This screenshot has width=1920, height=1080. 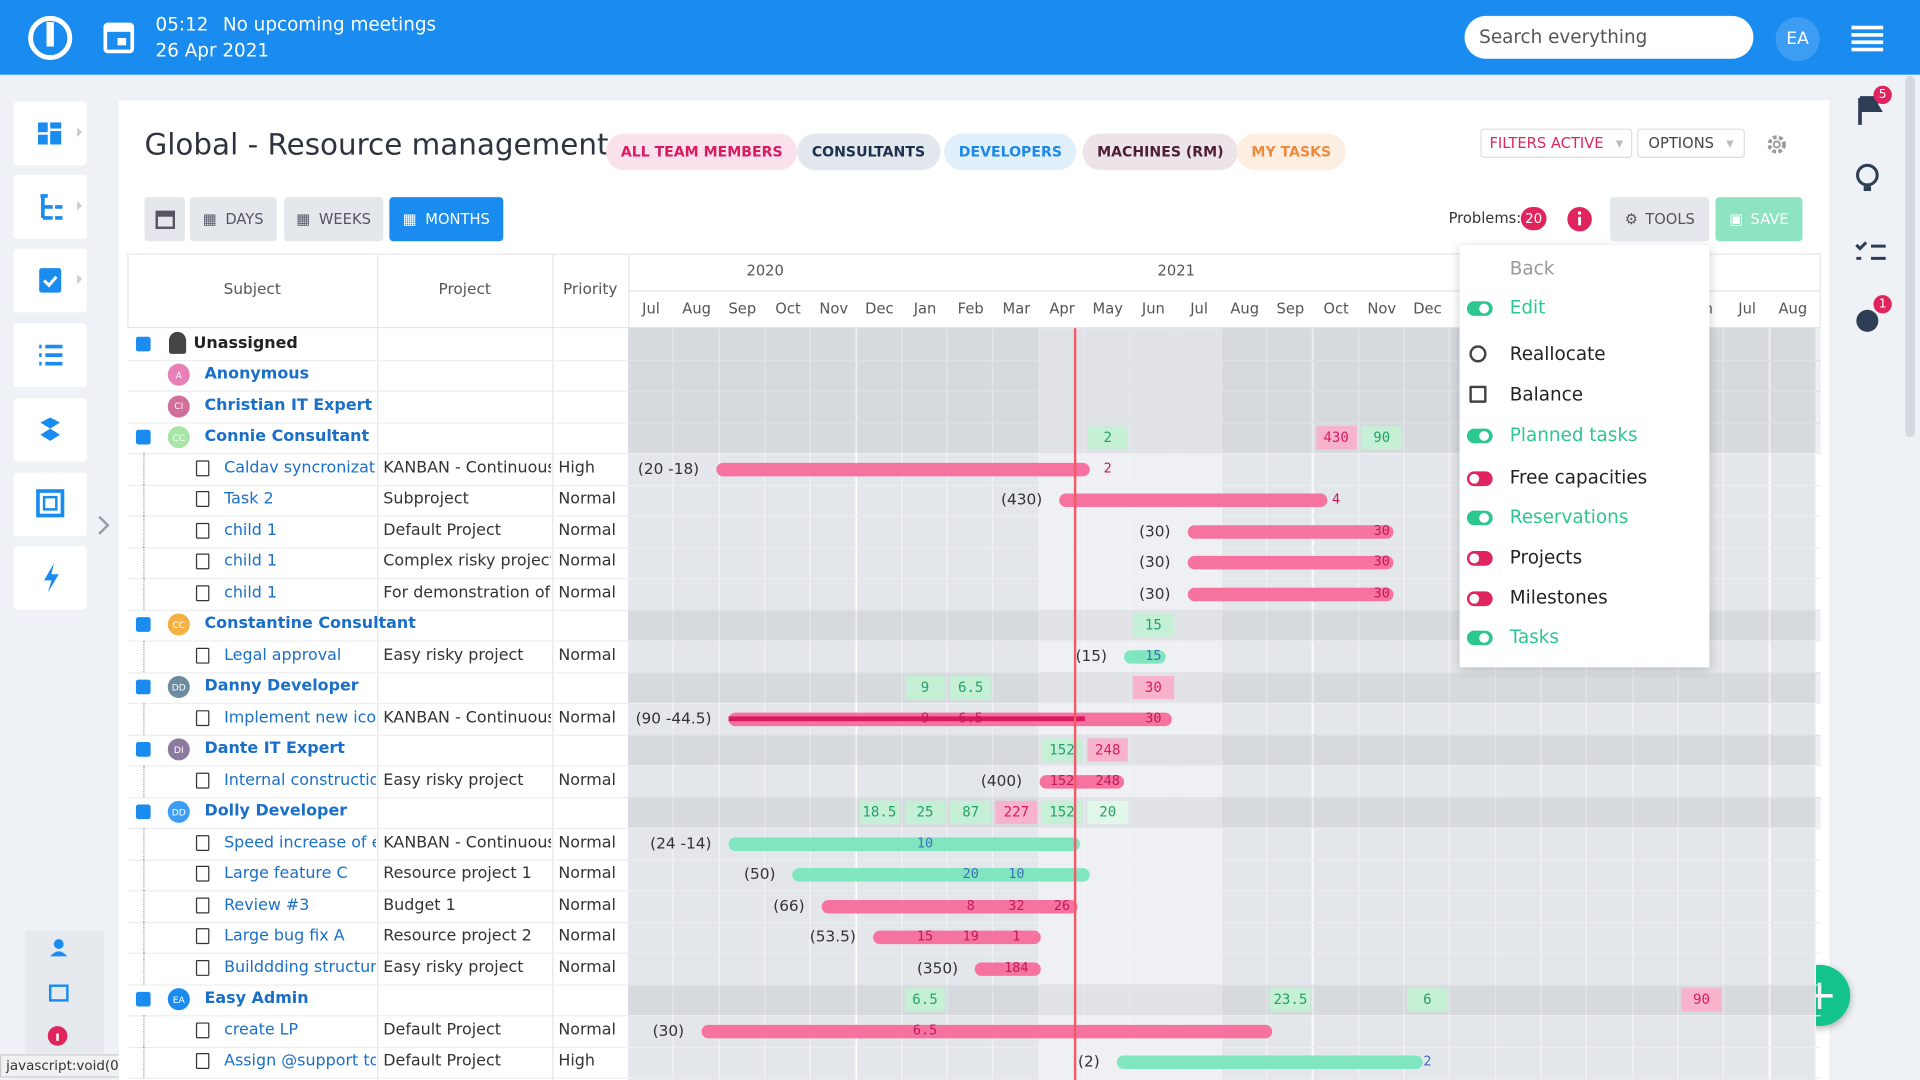 What do you see at coordinates (1010, 152) in the screenshot?
I see `filter-tab: DEVELOPERS` at bounding box center [1010, 152].